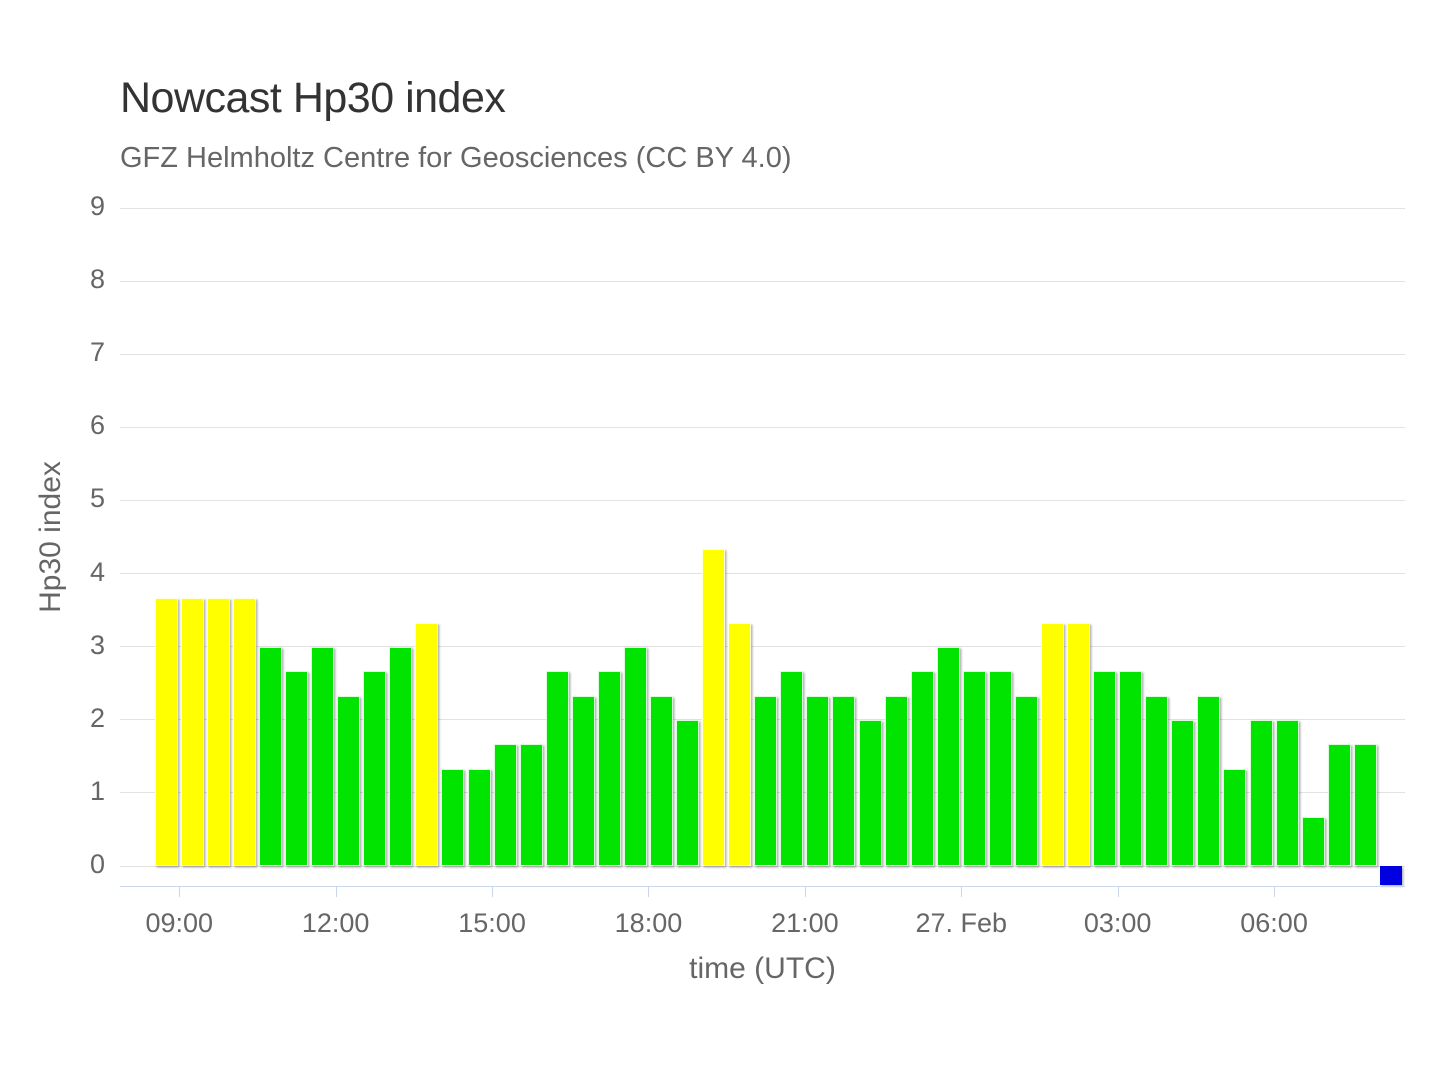 The height and width of the screenshot is (1080, 1440). What do you see at coordinates (557, 768) in the screenshot?
I see `bar-1600-hp30-2.67` at bounding box center [557, 768].